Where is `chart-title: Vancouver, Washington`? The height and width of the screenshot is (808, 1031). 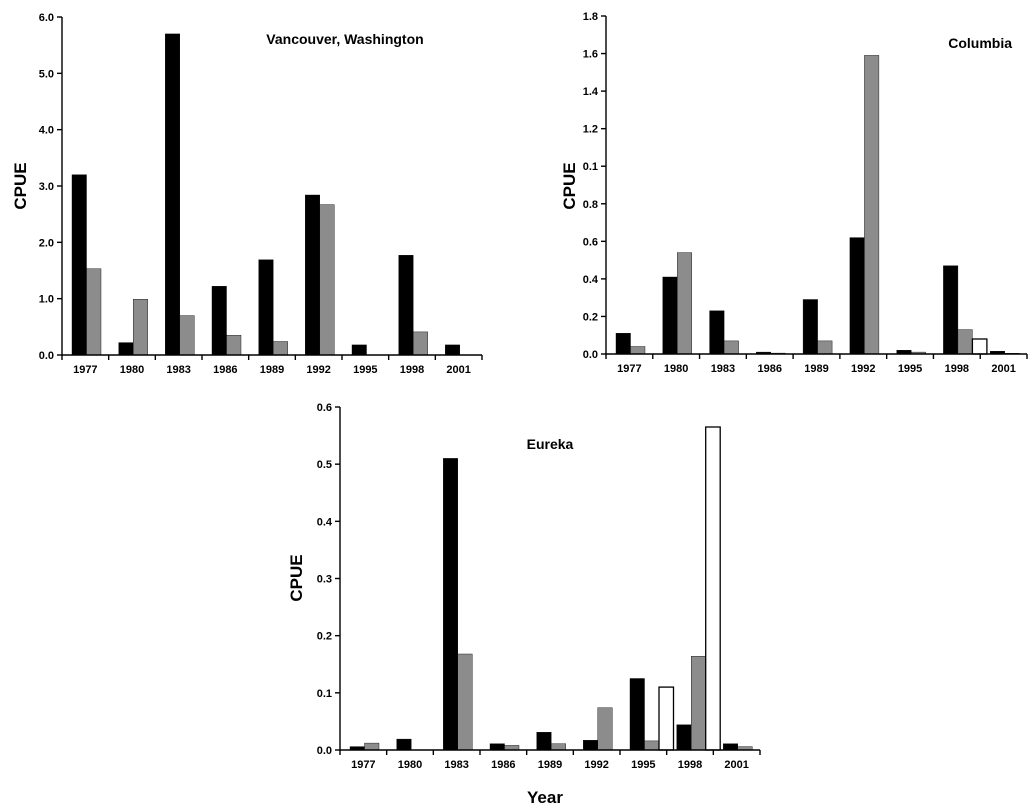
chart-title: Vancouver, Washington is located at coordinates (344, 39).